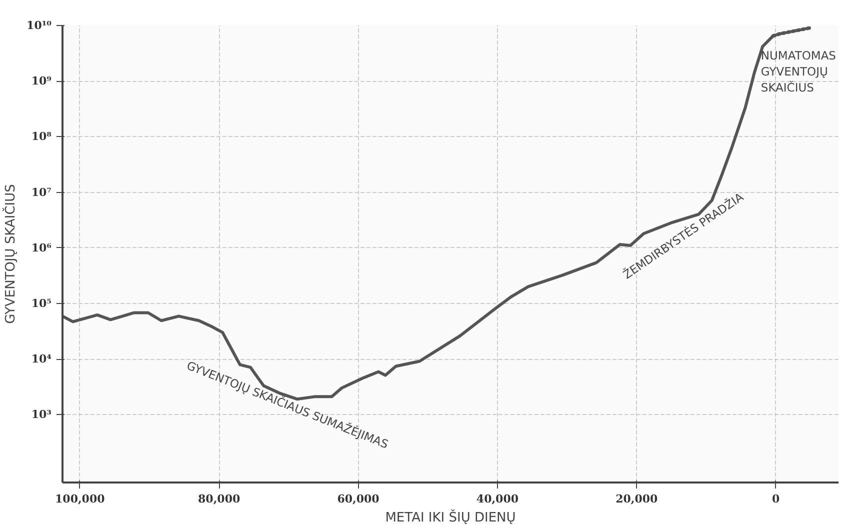 The height and width of the screenshot is (528, 860). Describe the element at coordinates (41, 247) in the screenshot. I see `y-tick-label: 10⁶` at that location.